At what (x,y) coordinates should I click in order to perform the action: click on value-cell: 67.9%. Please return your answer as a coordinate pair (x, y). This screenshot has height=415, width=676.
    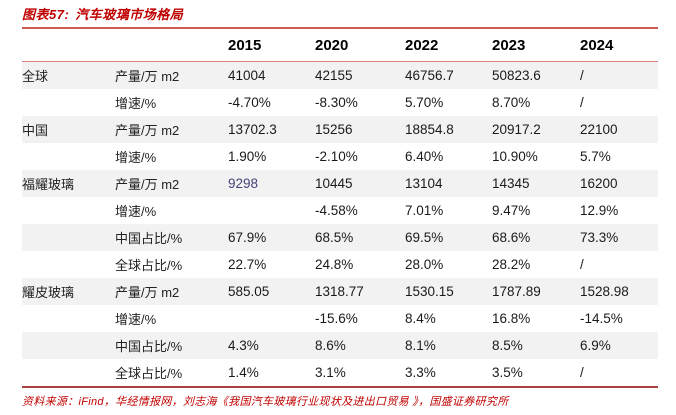
    Looking at the image, I should click on (247, 237).